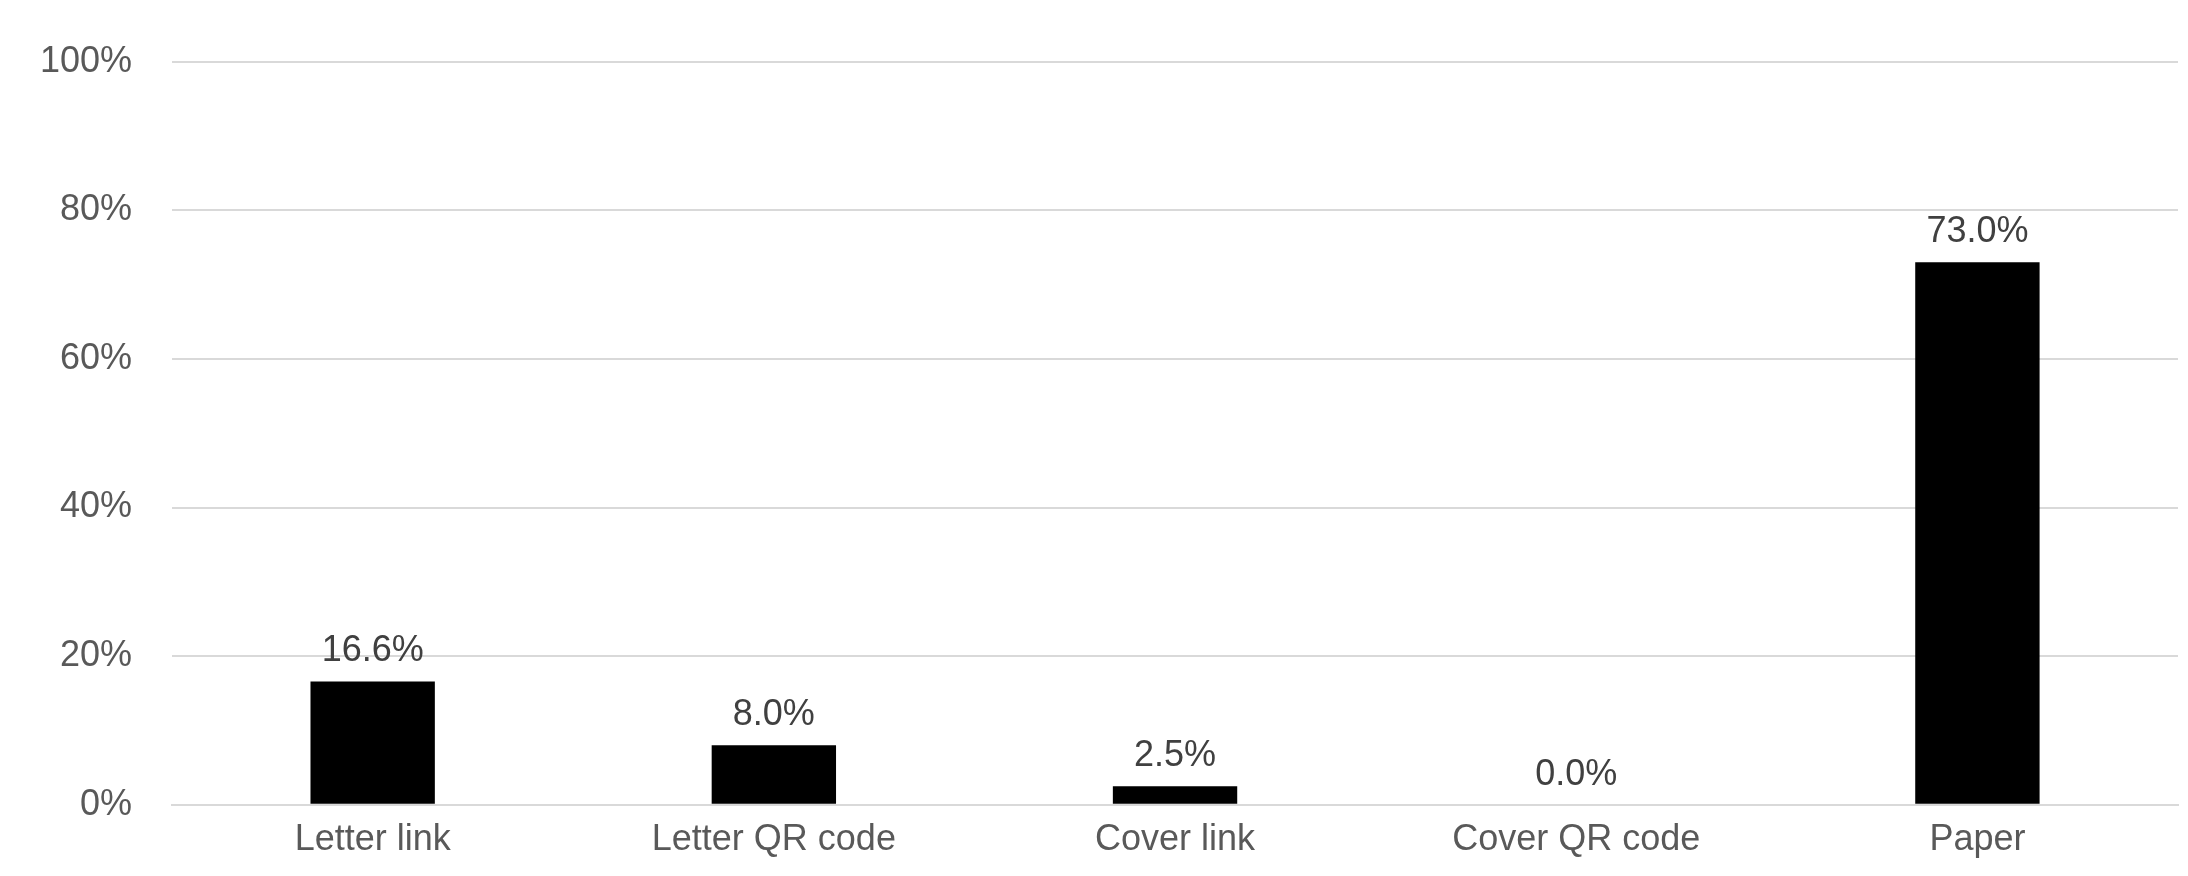 This screenshot has width=2188, height=876. What do you see at coordinates (773, 838) in the screenshot?
I see `x-tick-label: Letter QR code` at bounding box center [773, 838].